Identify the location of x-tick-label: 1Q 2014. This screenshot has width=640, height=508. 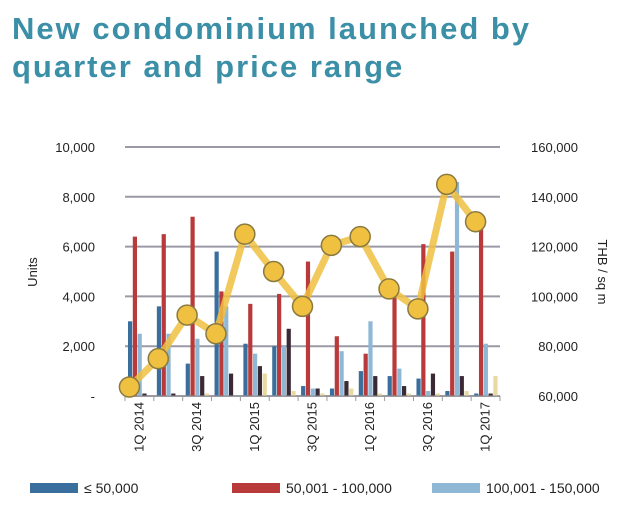
(138, 427).